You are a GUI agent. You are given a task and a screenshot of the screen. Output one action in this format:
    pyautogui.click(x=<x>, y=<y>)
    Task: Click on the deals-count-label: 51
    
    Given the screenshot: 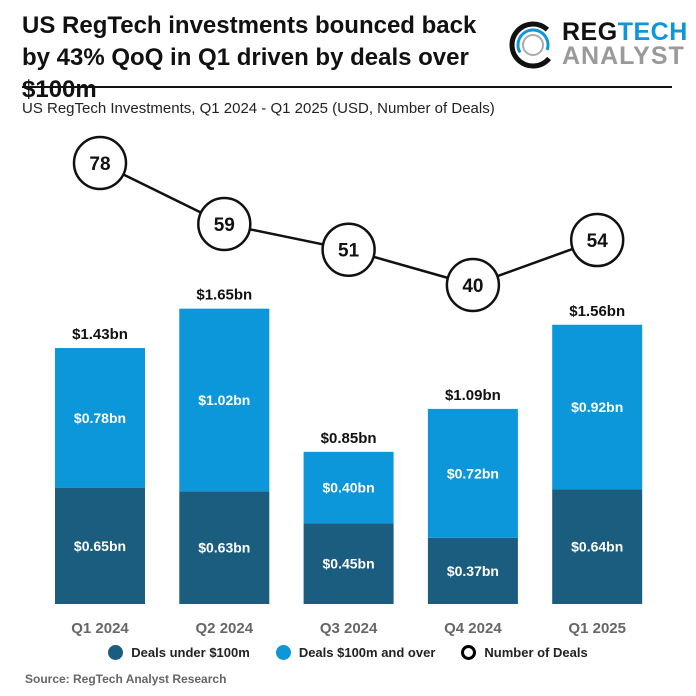 What is the action you would take?
    pyautogui.click(x=349, y=251)
    